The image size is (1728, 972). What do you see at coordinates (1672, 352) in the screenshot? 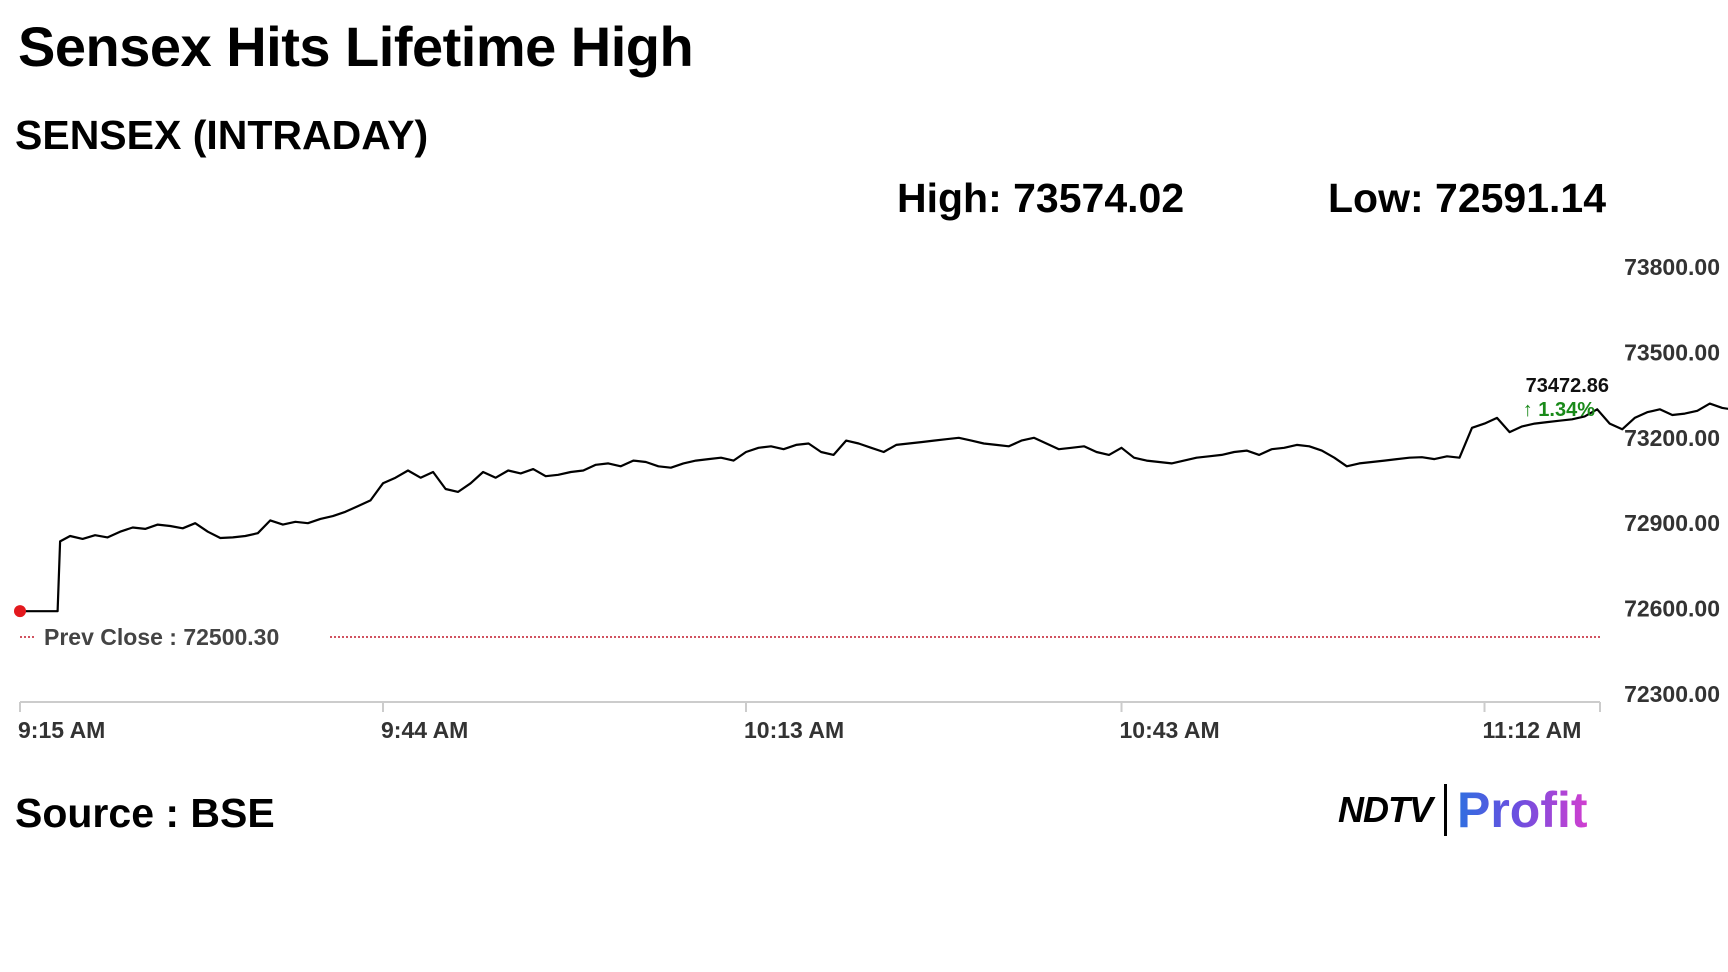
I see `y-tick-label: 73500.00` at bounding box center [1672, 352].